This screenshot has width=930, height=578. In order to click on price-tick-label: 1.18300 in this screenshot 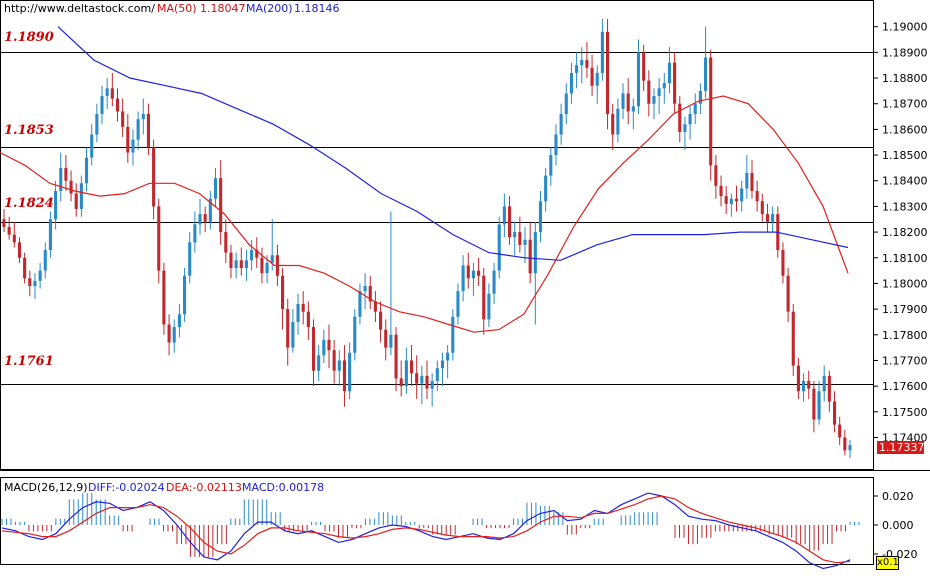, I will do `click(905, 206)`.